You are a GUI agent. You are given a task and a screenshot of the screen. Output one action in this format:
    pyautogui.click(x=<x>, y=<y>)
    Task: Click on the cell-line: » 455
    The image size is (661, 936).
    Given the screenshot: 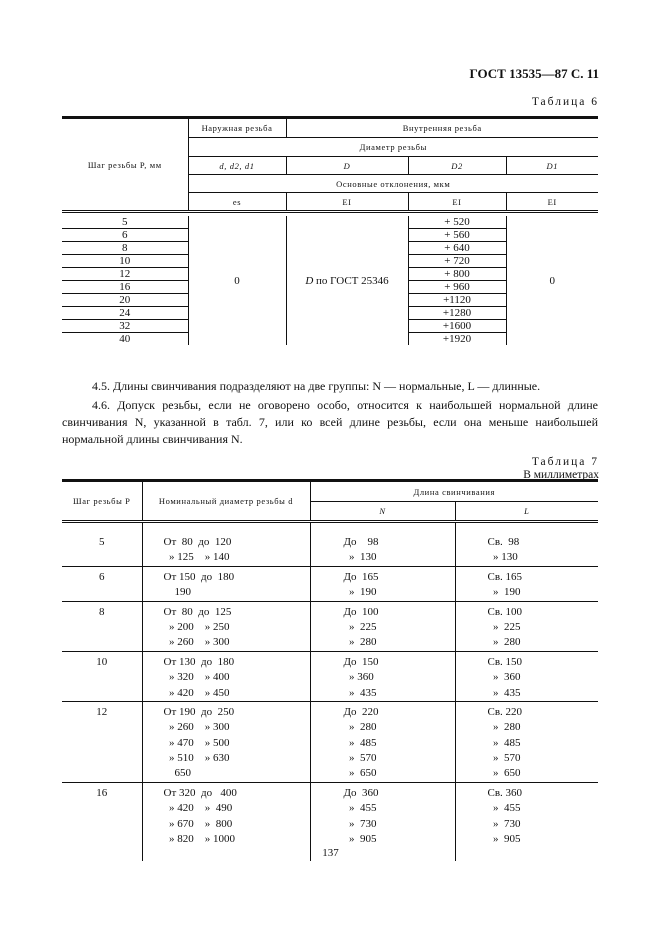 What is the action you would take?
    pyautogui.click(x=360, y=808)
    